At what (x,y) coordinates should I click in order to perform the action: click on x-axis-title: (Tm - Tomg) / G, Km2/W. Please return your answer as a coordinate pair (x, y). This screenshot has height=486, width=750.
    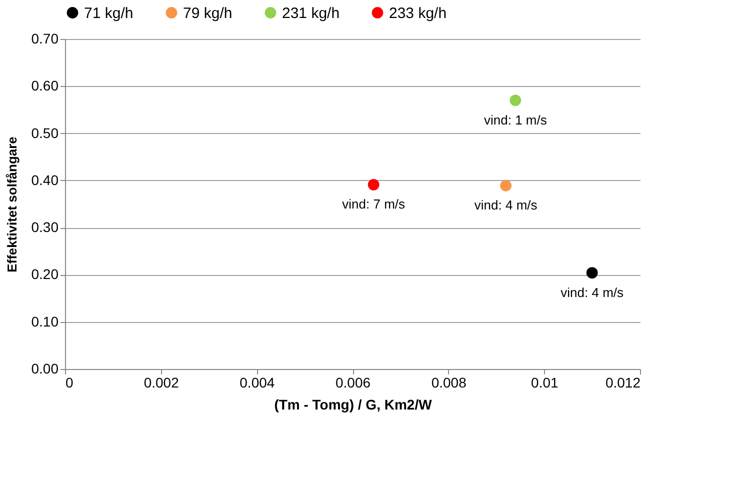
    Looking at the image, I should click on (353, 404).